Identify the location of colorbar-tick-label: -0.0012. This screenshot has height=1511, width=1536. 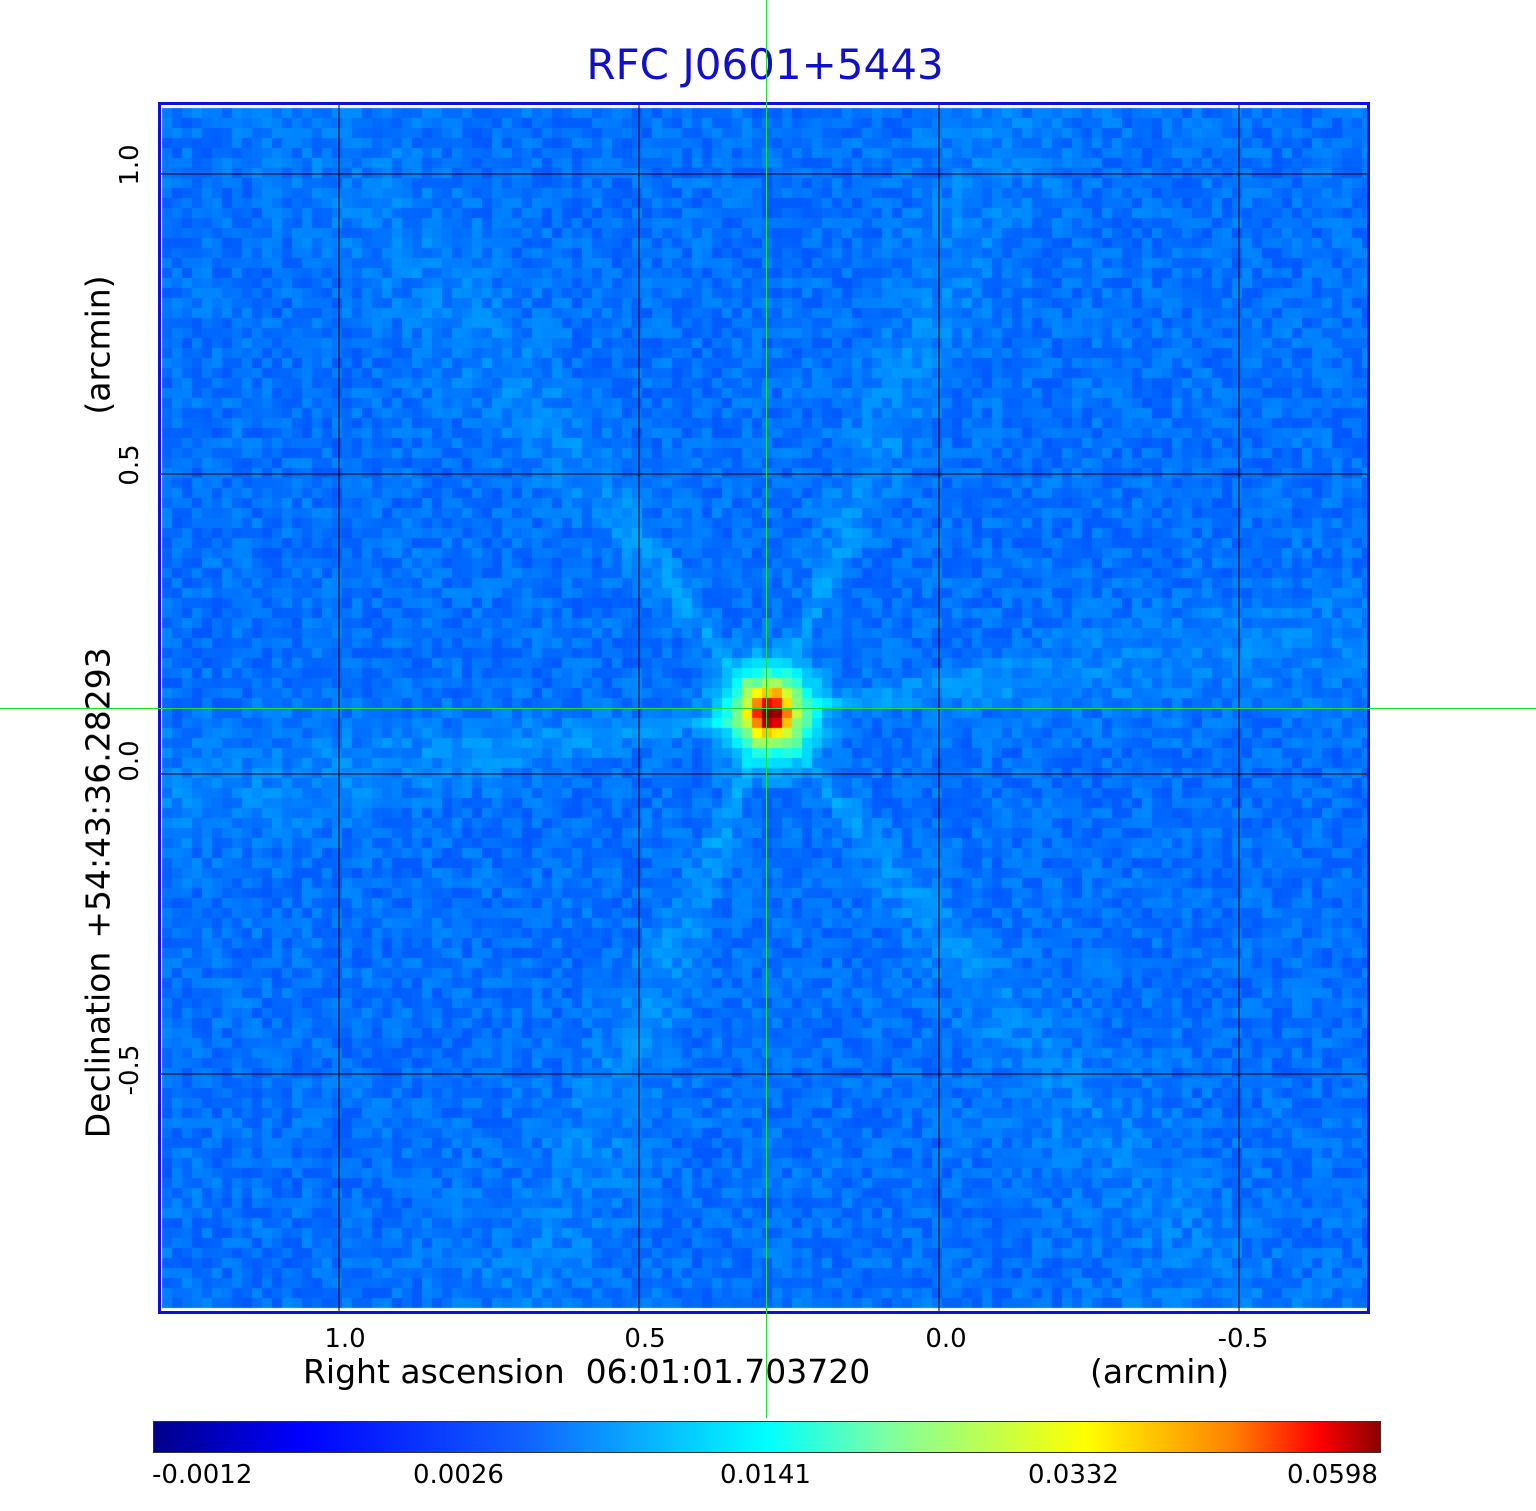
(202, 1475).